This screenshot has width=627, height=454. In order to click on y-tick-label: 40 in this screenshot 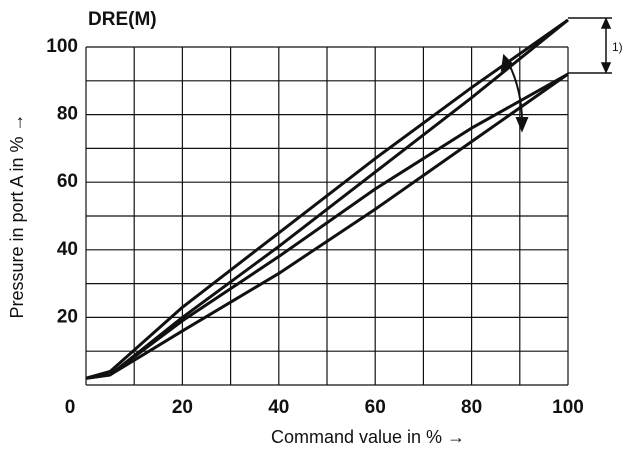, I will do `click(67, 249)`.